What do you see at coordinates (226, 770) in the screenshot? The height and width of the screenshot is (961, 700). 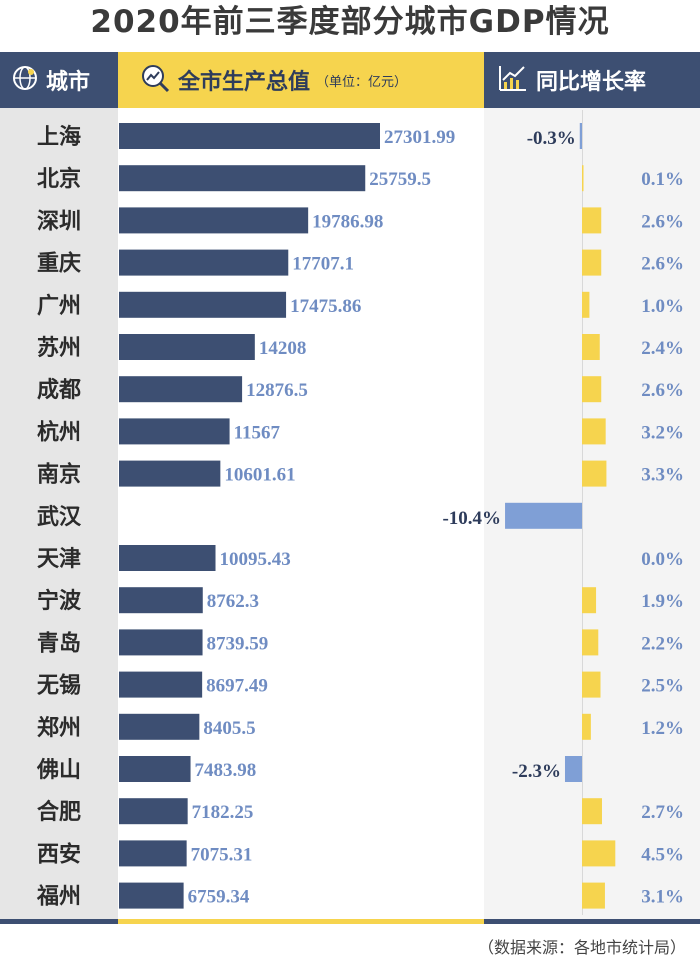 I see `gdp-value-label: 7483.98` at bounding box center [226, 770].